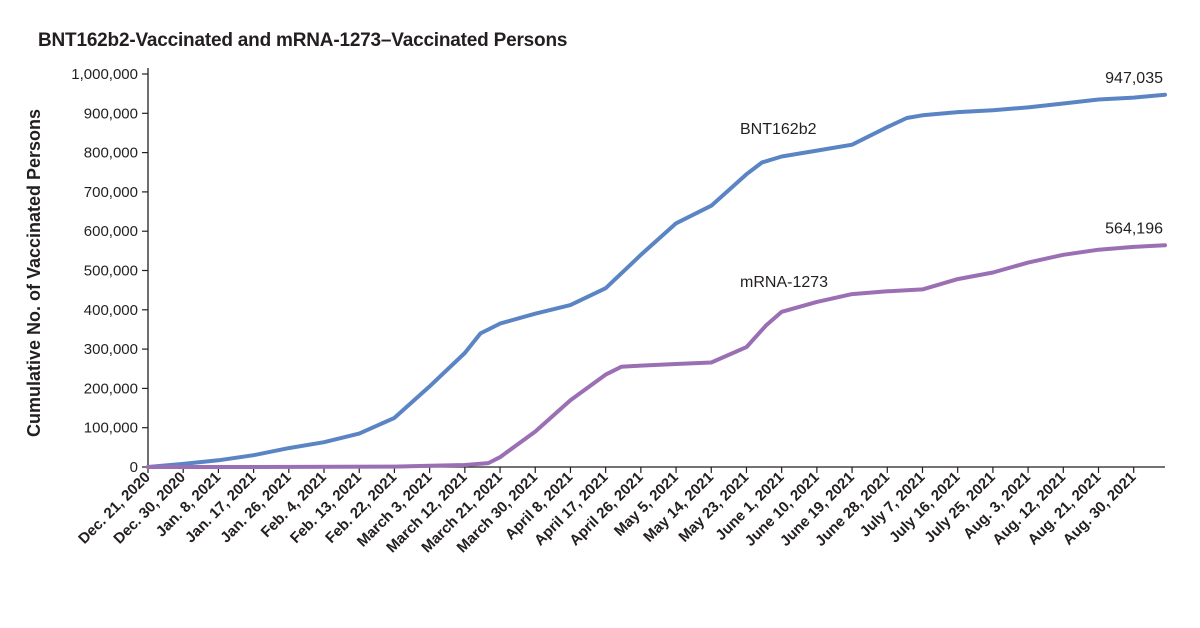  What do you see at coordinates (111, 113) in the screenshot?
I see `y-tick-label: 900,000` at bounding box center [111, 113].